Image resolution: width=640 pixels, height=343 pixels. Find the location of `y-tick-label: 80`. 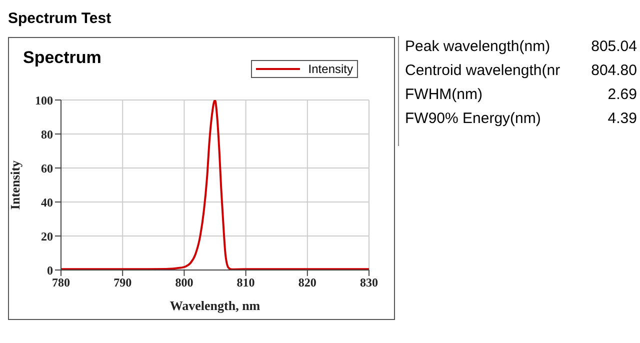

y-tick-label: 80 is located at coordinates (47, 134).